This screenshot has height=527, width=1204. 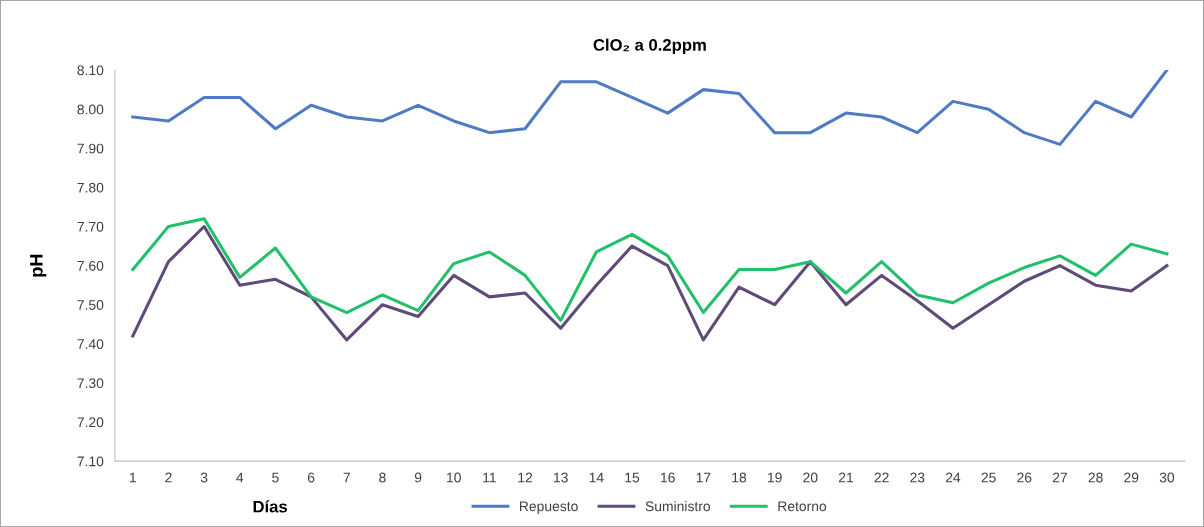 I want to click on x-tick-label: 15, so click(x=632, y=477).